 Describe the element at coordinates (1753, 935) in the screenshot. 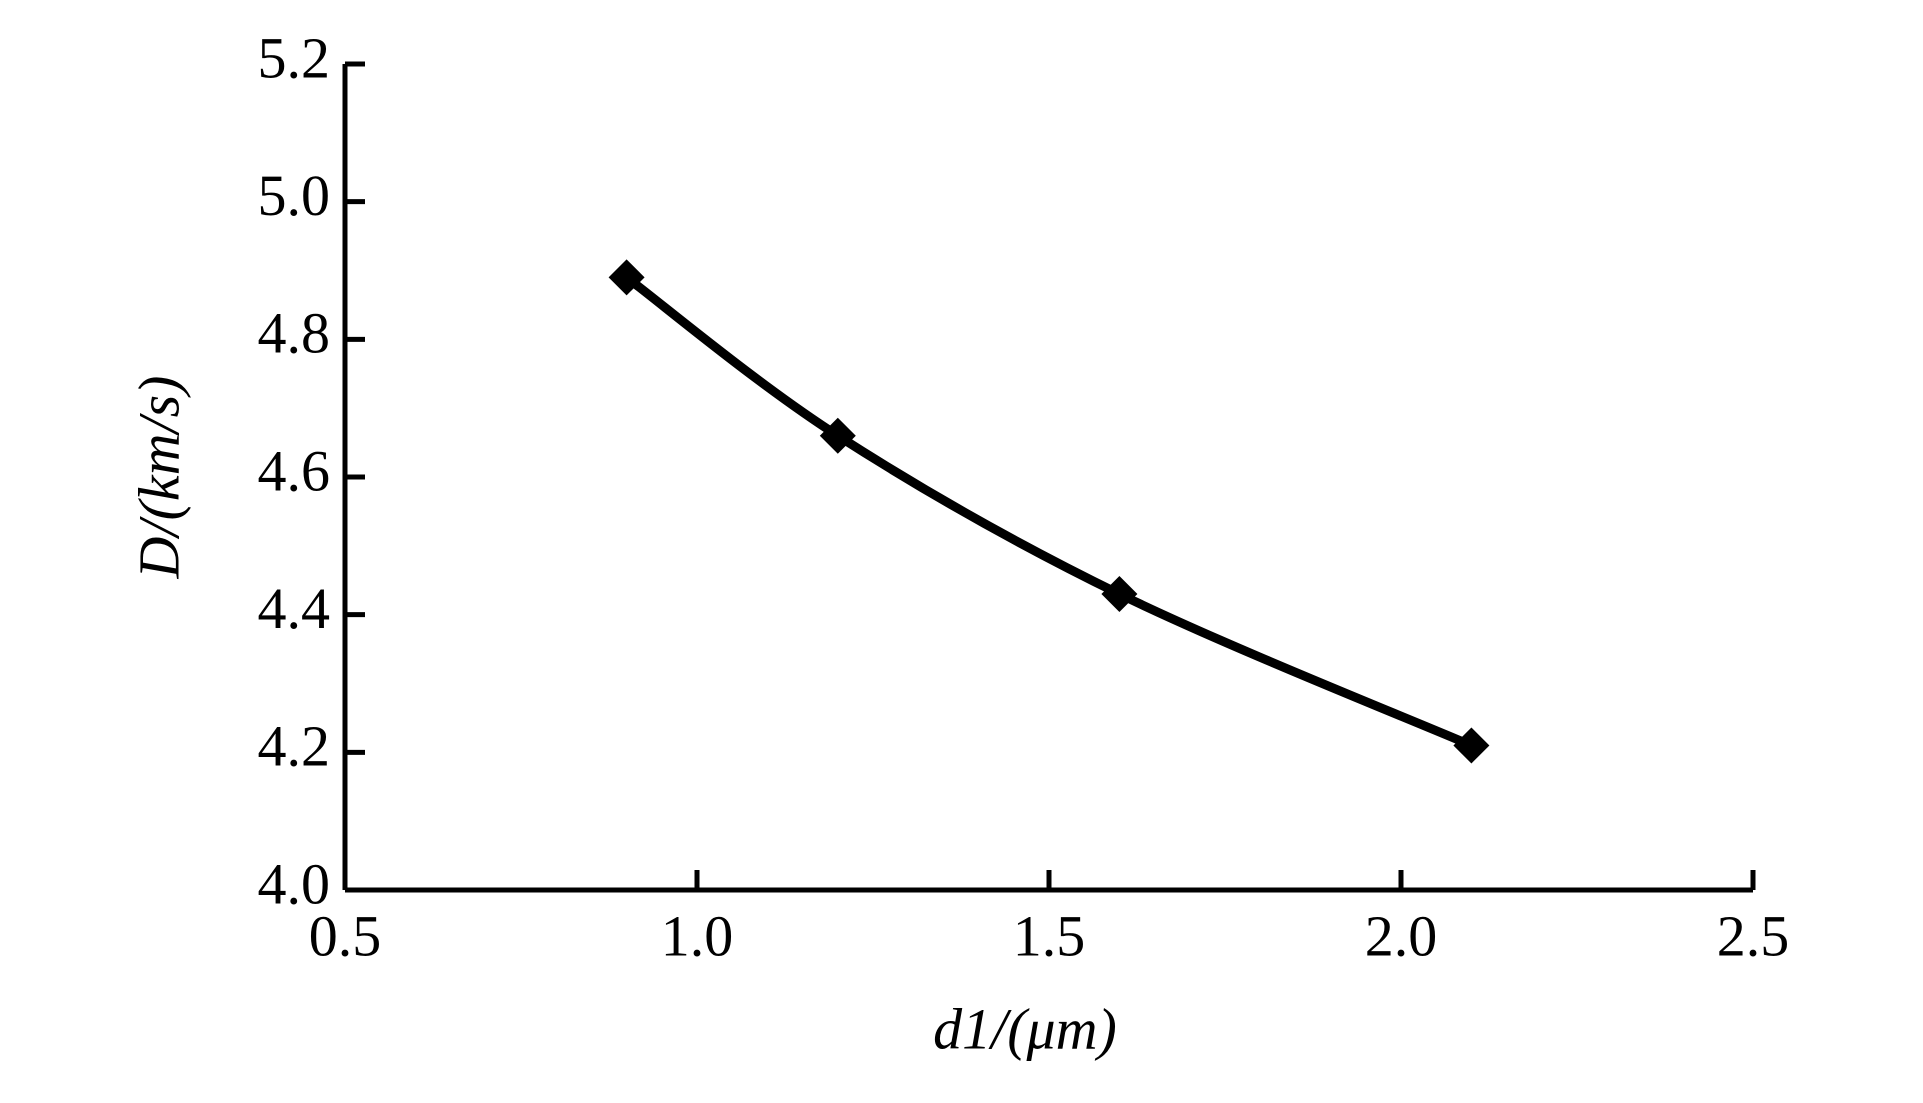

I see `x-tick-label: 2.5` at that location.